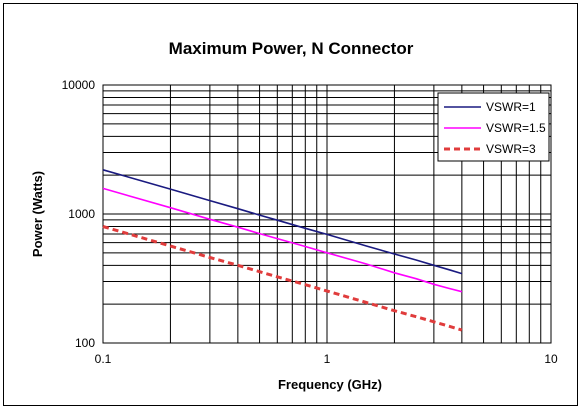 The image size is (583, 412). Describe the element at coordinates (37, 214) in the screenshot. I see `y-axis-label: Power (Watts)` at that location.